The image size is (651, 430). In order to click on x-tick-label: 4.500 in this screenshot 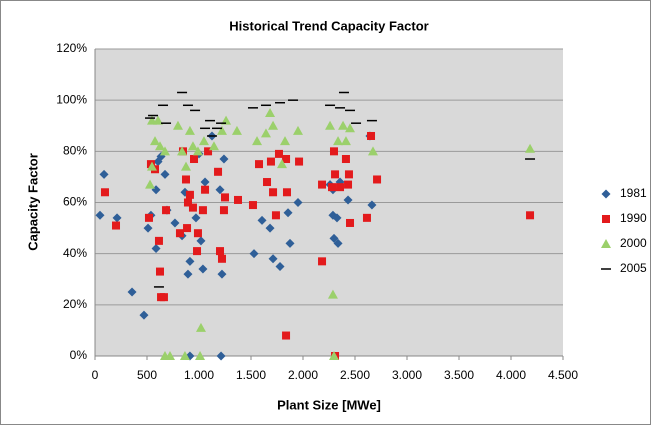, I will do `click(563, 375)`.